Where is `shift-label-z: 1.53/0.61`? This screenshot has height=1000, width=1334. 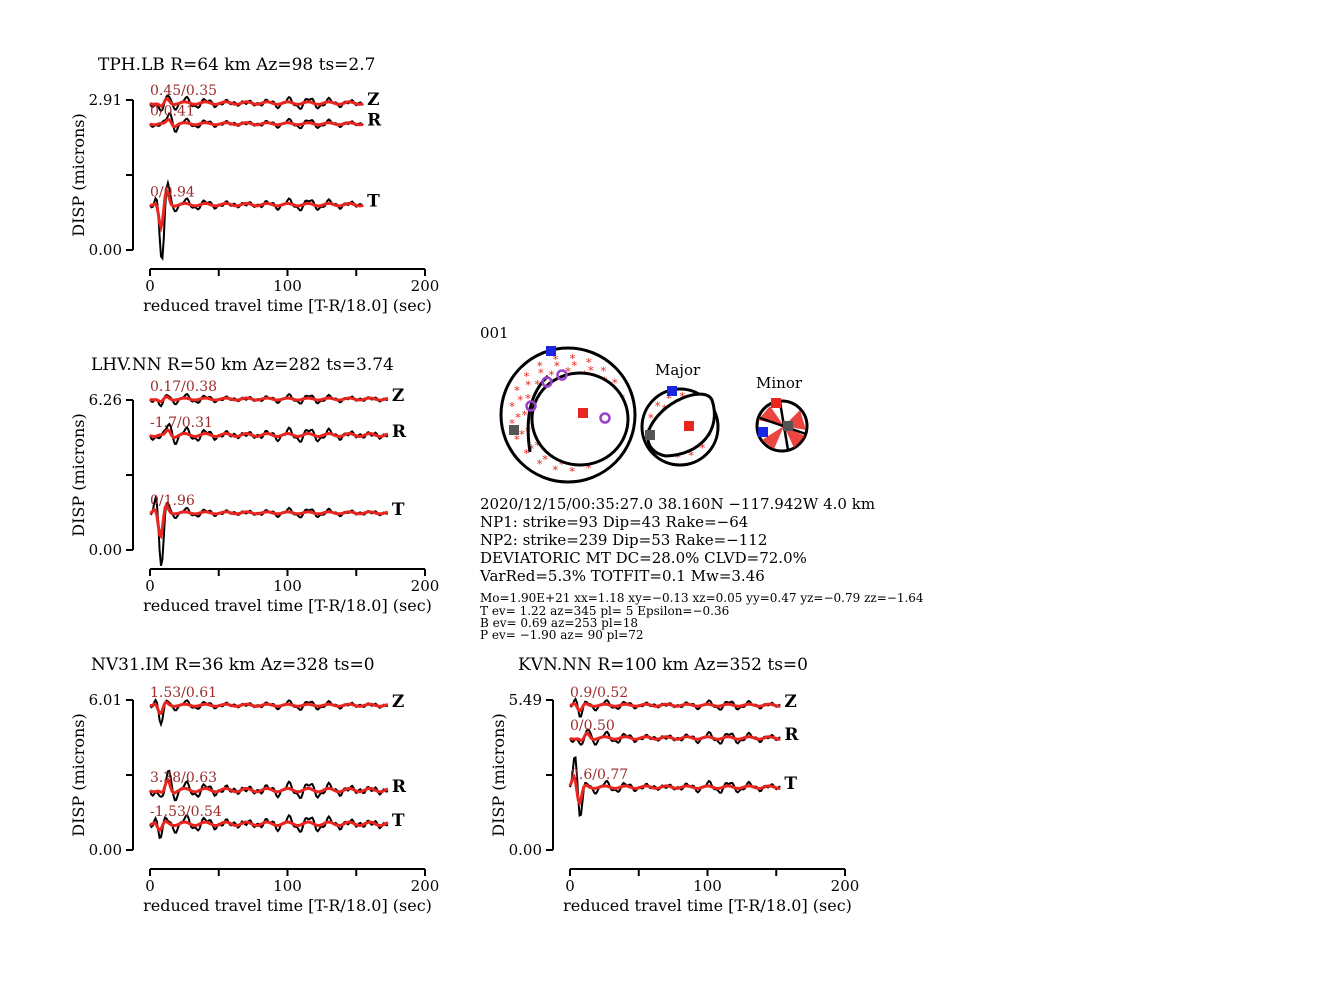
shift-label-z: 1.53/0.61 is located at coordinates (183, 693).